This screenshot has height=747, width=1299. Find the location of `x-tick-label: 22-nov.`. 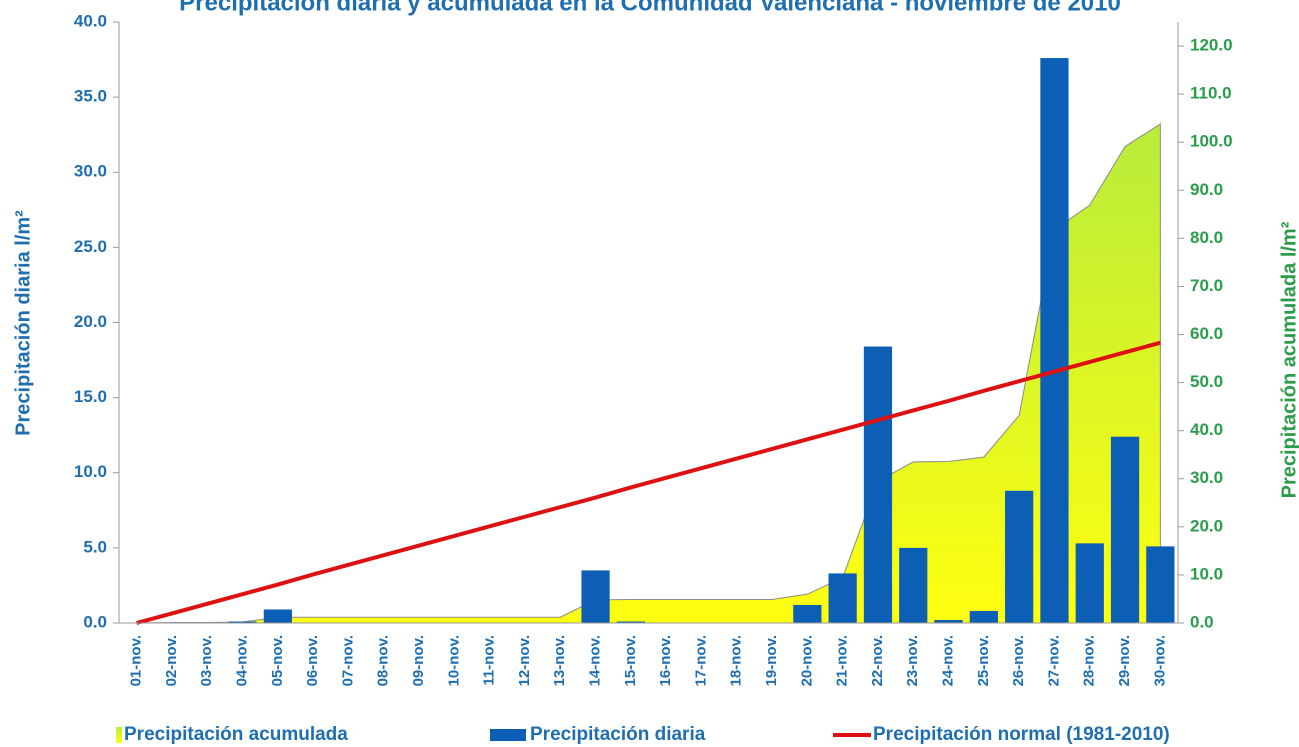

x-tick-label: 22-nov. is located at coordinates (877, 660).